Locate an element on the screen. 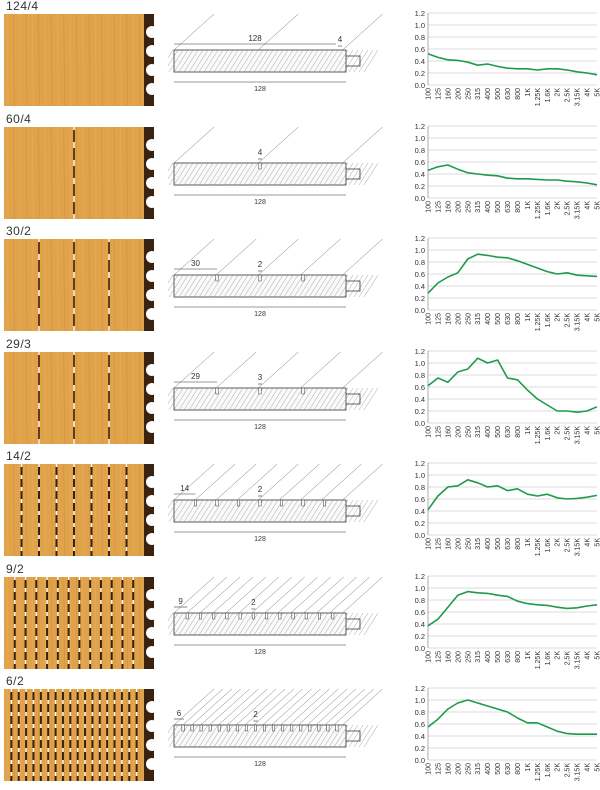 The image size is (600, 790). x-tick-label: 2K is located at coordinates (558, 767).